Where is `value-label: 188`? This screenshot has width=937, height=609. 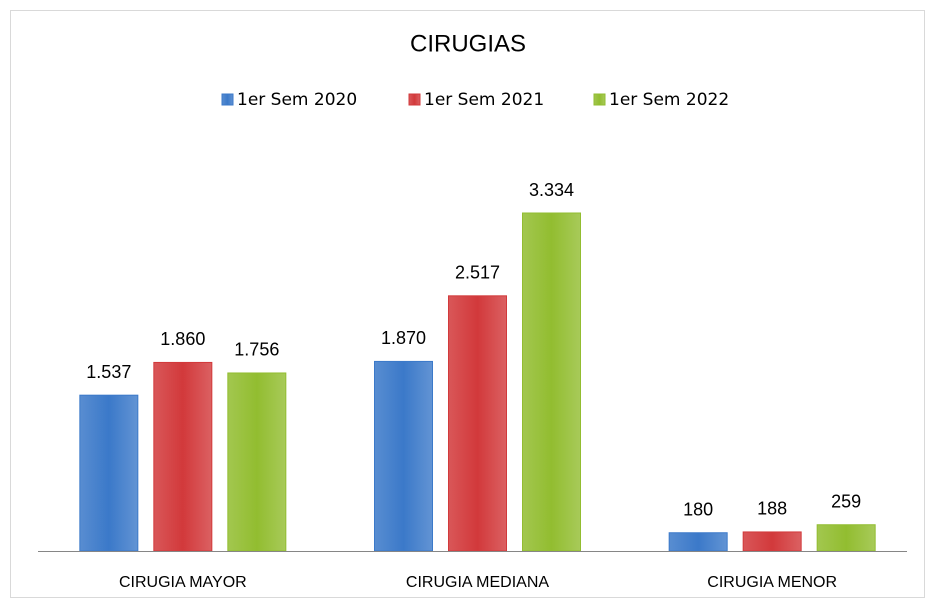 value-label: 188 is located at coordinates (772, 509).